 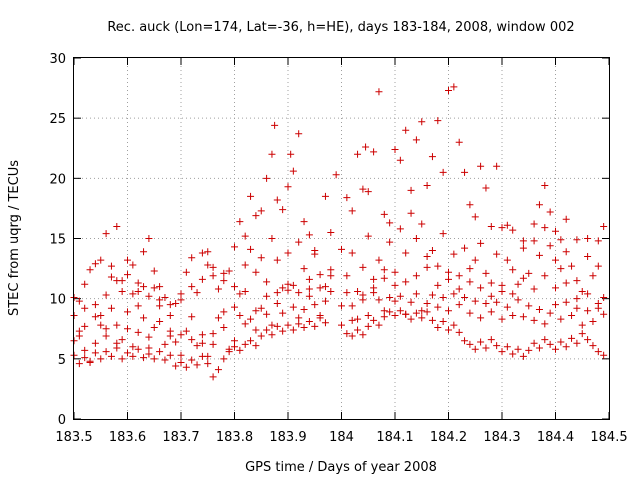 What do you see at coordinates (73, 437) in the screenshot?
I see `x-tick-label: 183.5` at bounding box center [73, 437].